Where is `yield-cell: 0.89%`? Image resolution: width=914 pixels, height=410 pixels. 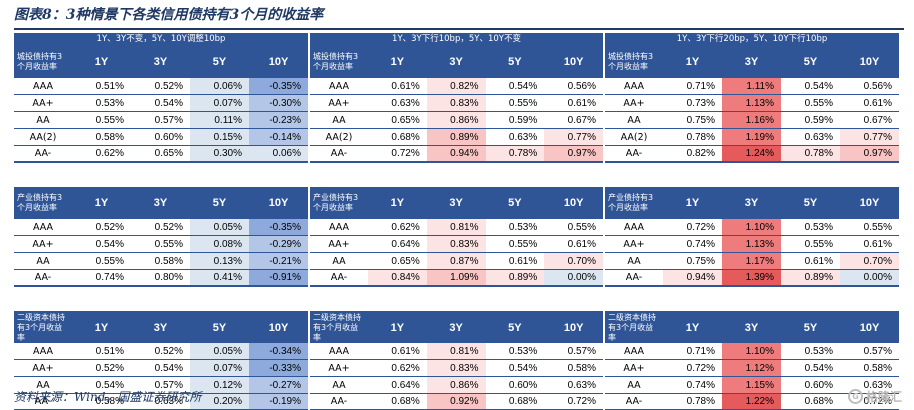
yield-cell: 0.89% is located at coordinates (456, 137).